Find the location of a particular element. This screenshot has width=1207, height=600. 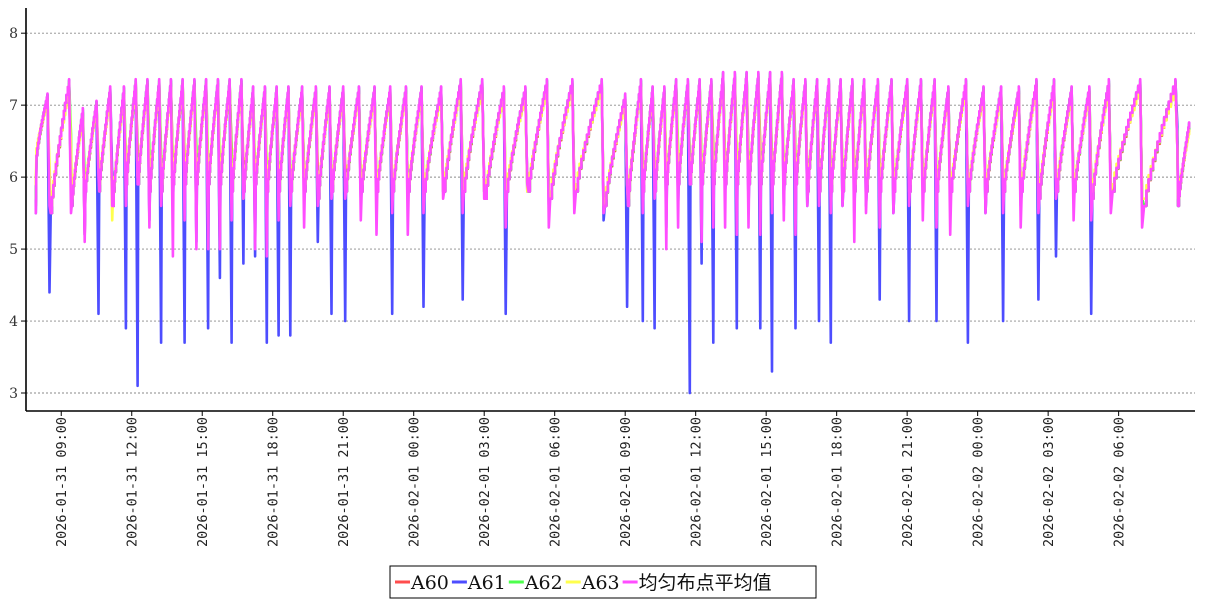

x-tick-label: 2026-01-31 21:00 is located at coordinates (344, 482).